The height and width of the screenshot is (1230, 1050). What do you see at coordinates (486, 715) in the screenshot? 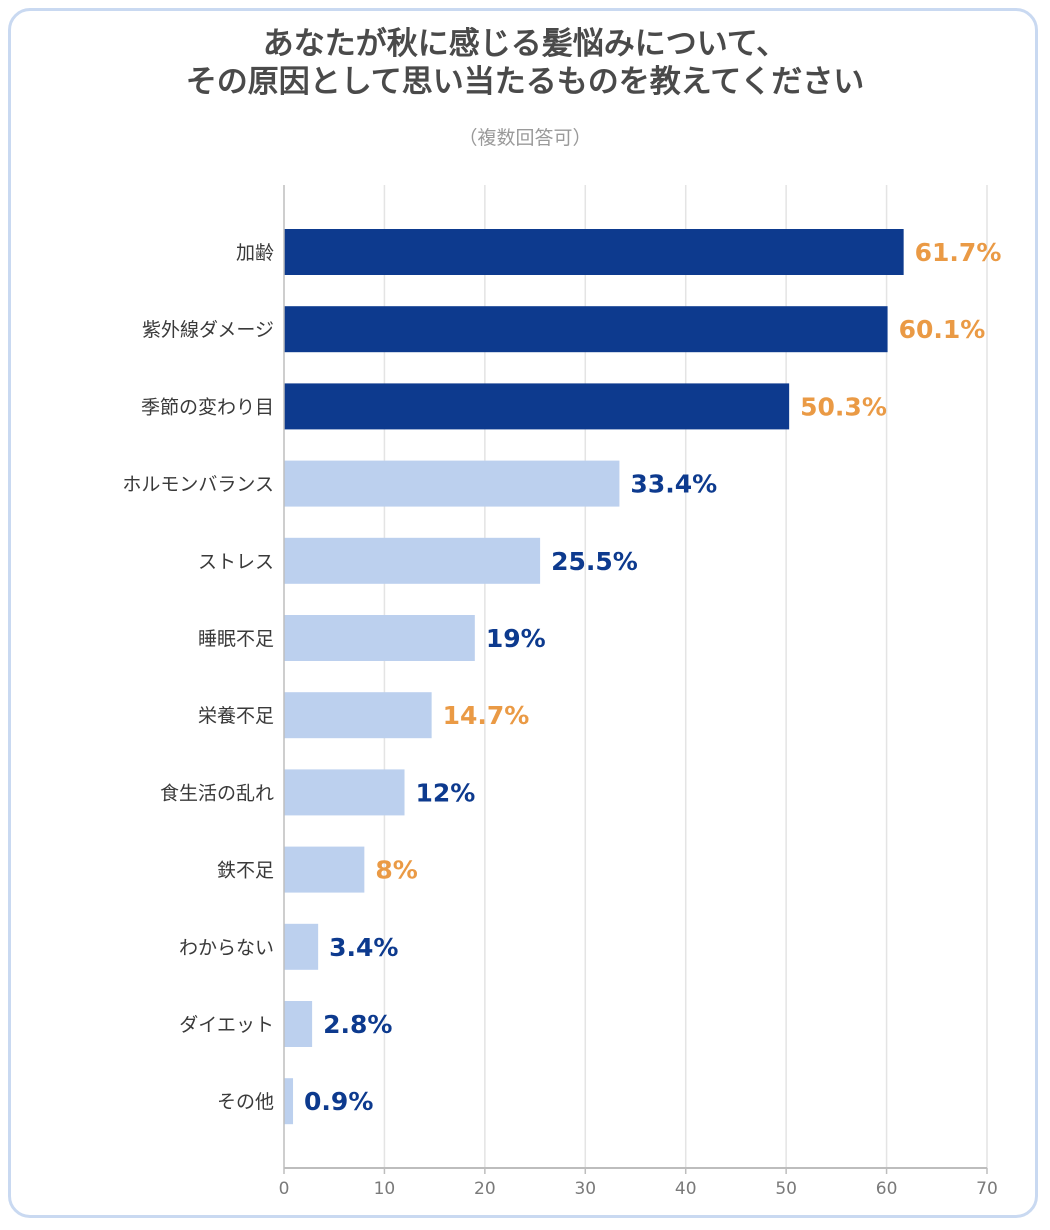
I see `value-label: 14.7%` at bounding box center [486, 715].